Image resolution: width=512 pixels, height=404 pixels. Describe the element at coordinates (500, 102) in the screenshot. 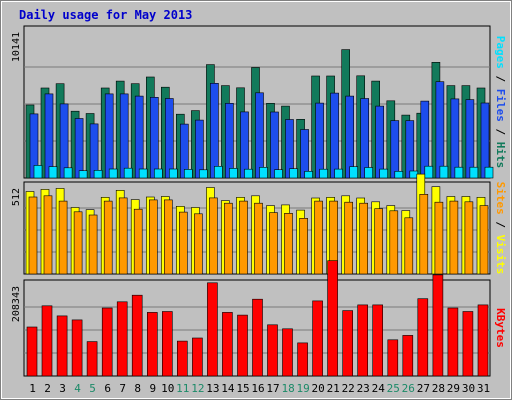

I see `legend-label: Pages / Files / Hits` at that location.